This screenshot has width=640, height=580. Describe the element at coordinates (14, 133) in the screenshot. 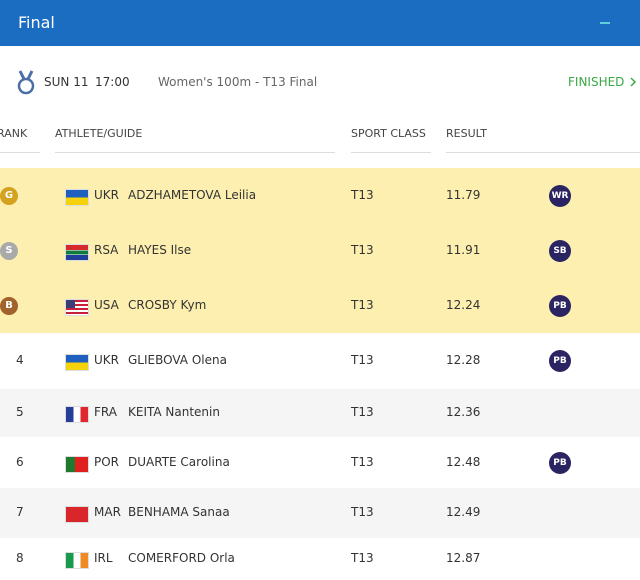

I see `column-header: RANK` at that location.